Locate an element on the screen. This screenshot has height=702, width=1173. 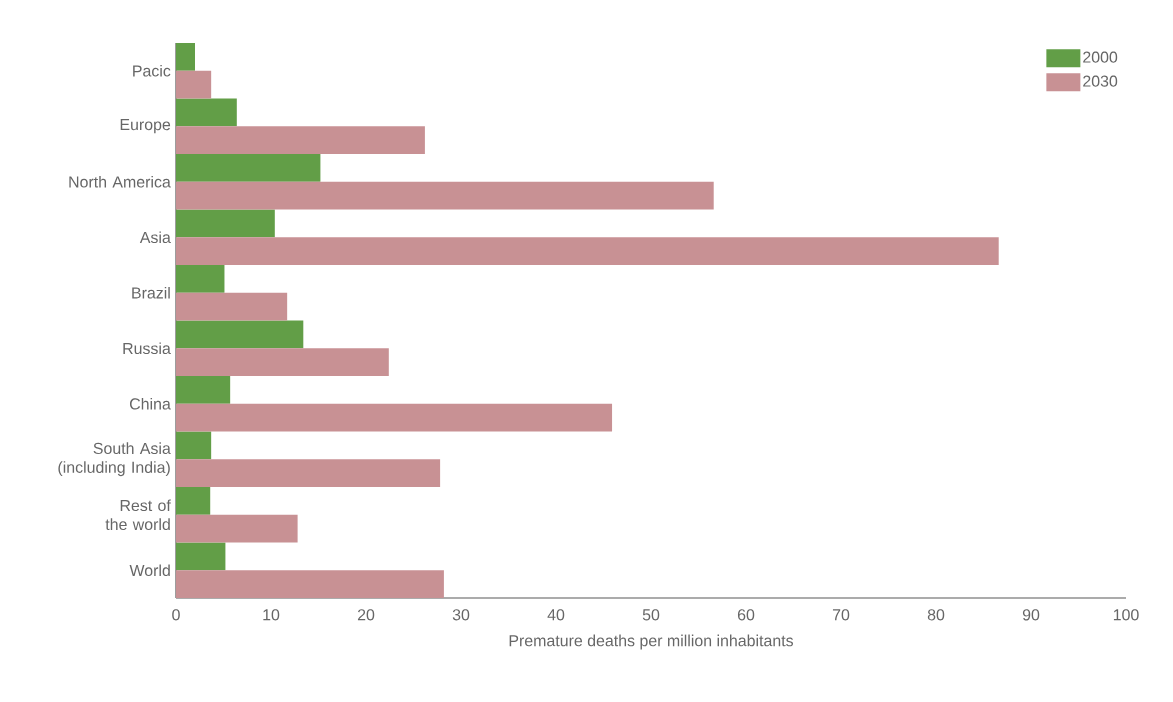
x-tick-label: 30 is located at coordinates (461, 615).